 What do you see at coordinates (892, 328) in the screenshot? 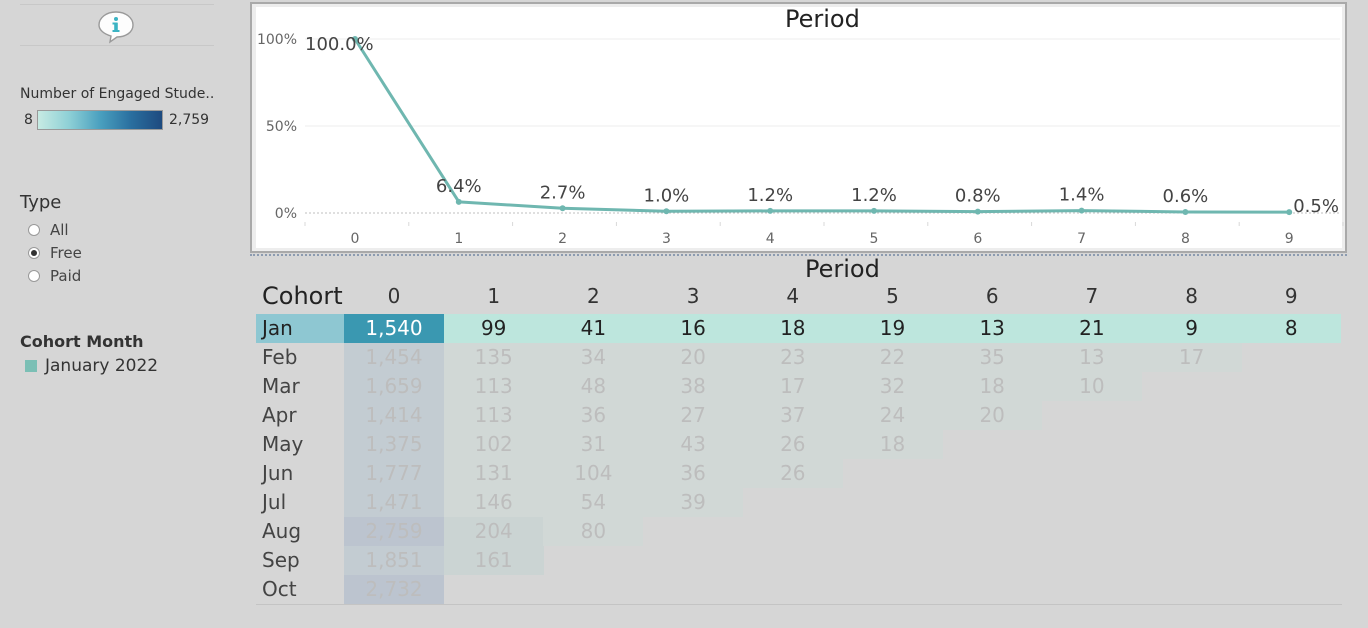
I see `cohort-cell: 19` at bounding box center [892, 328].